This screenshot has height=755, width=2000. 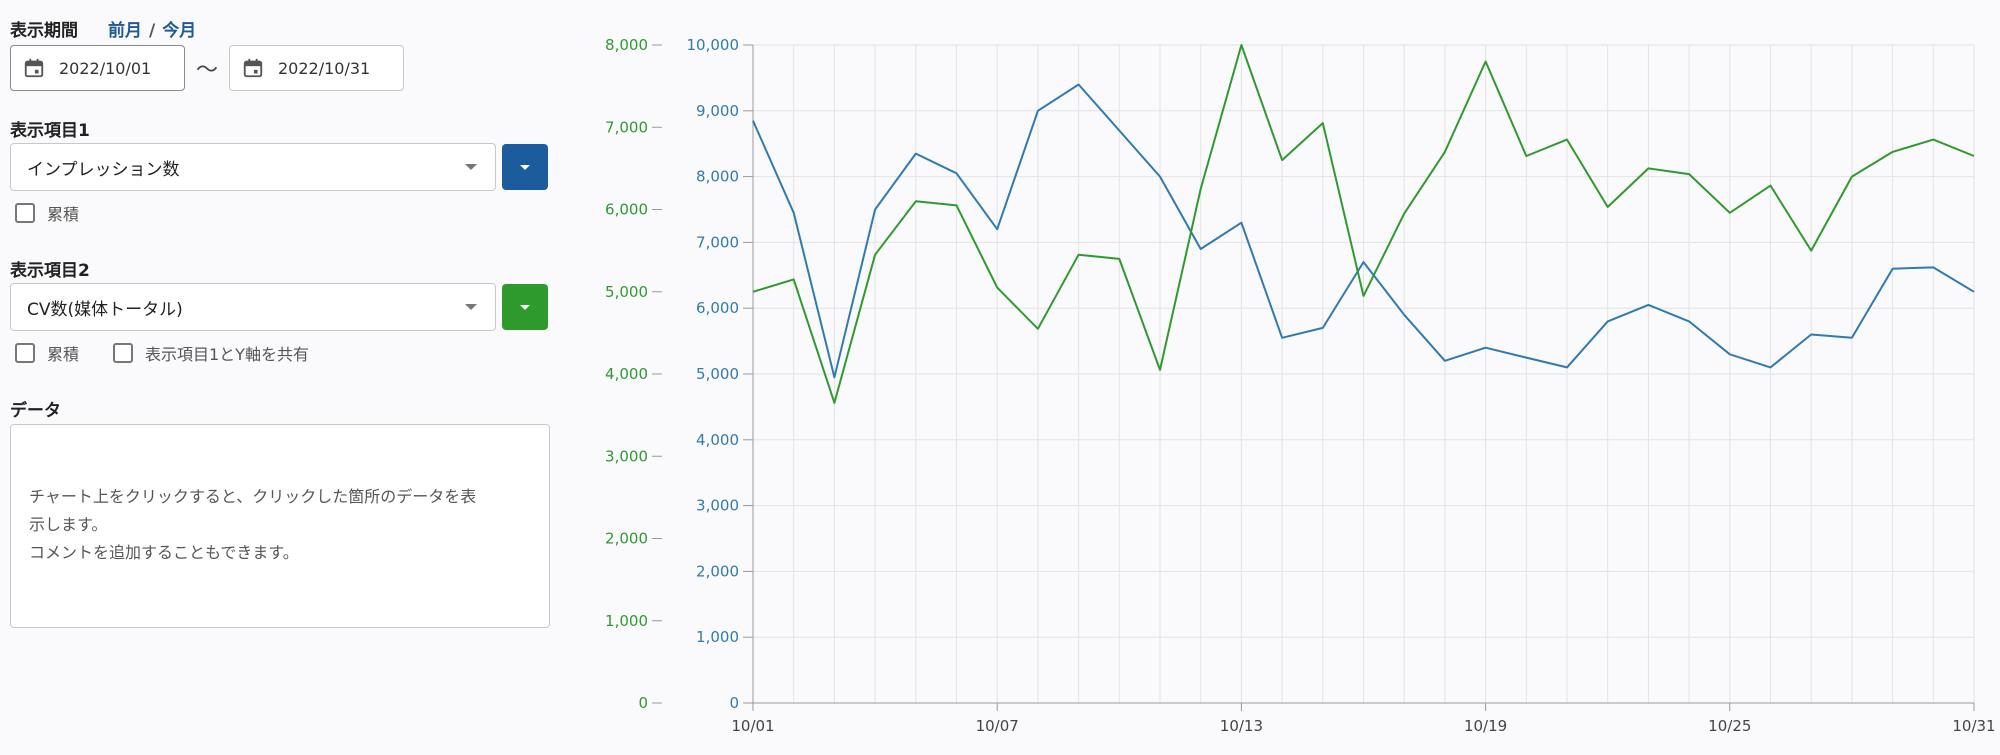 I want to click on x-axis-tick-label: 10/01, so click(x=752, y=726).